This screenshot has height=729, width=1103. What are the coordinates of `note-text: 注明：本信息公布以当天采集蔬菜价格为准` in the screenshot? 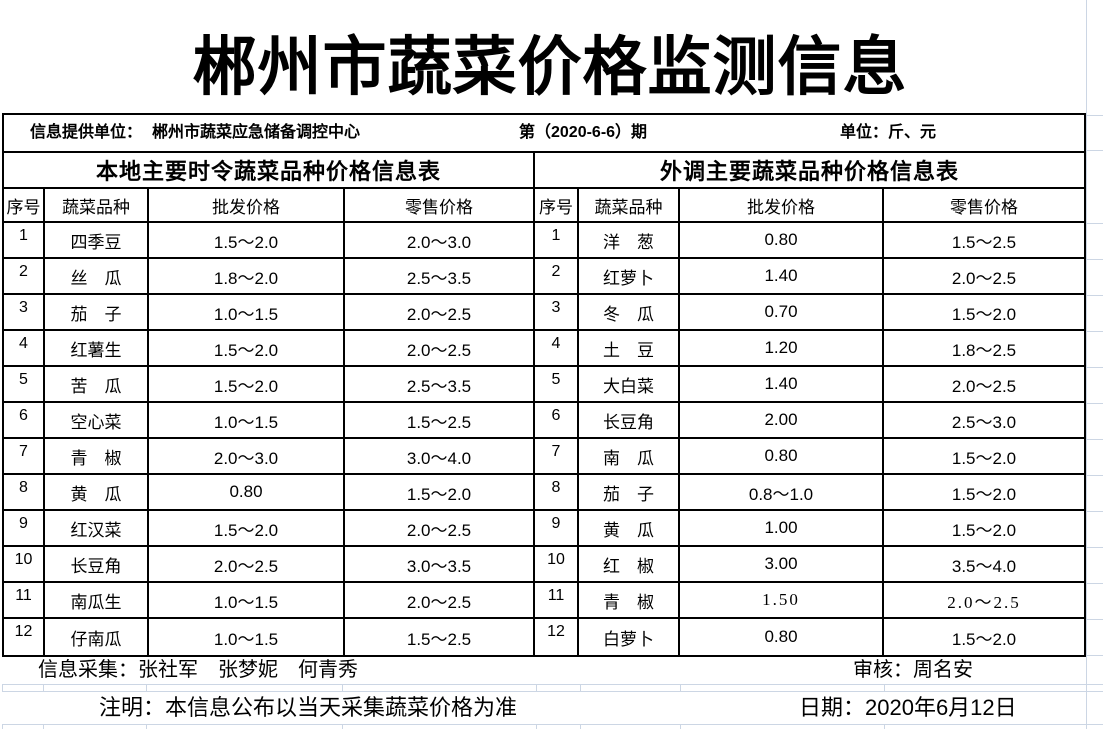 It's located at (308, 707).